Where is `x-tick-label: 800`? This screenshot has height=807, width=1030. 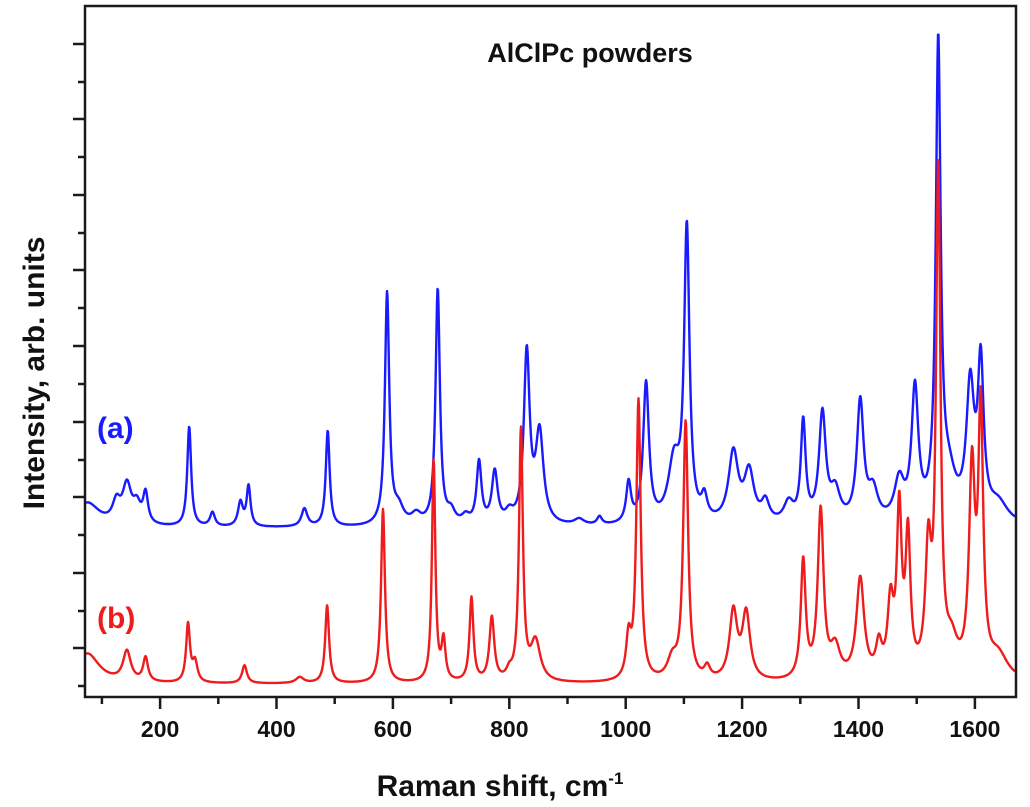
x-tick-label: 800 is located at coordinates (509, 729).